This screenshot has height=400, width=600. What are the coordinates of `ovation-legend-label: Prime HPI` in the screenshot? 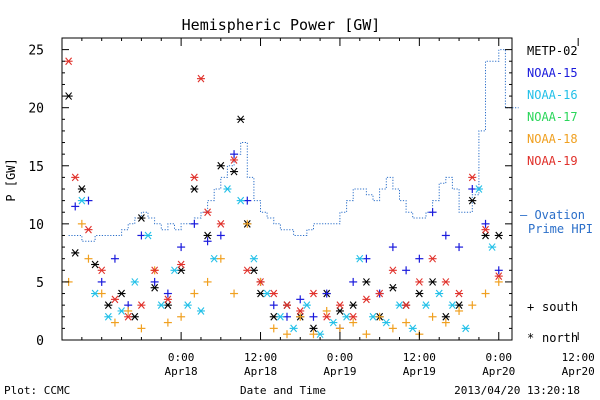 It's located at (560, 229).